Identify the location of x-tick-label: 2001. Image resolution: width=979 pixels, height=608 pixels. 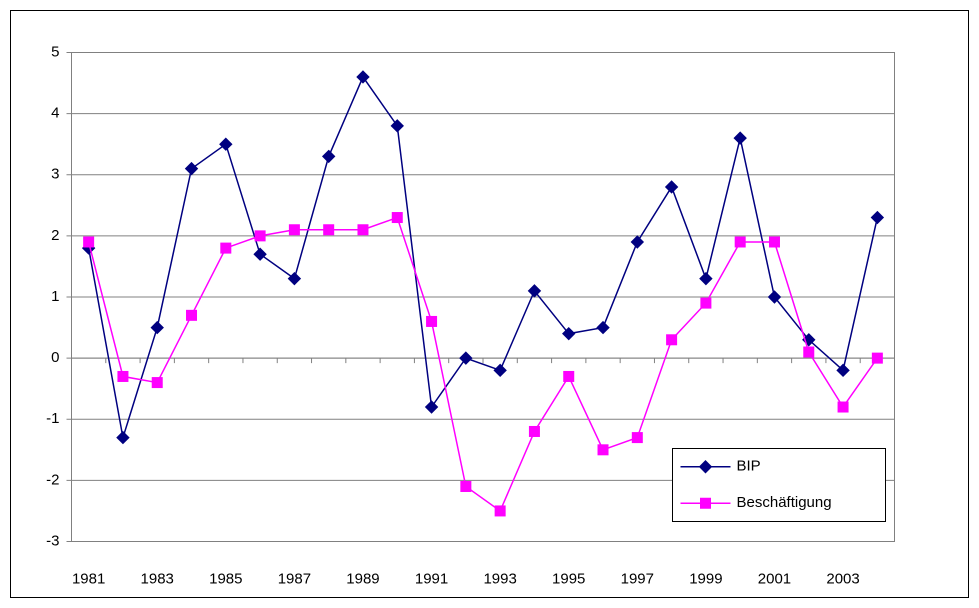
(774, 578).